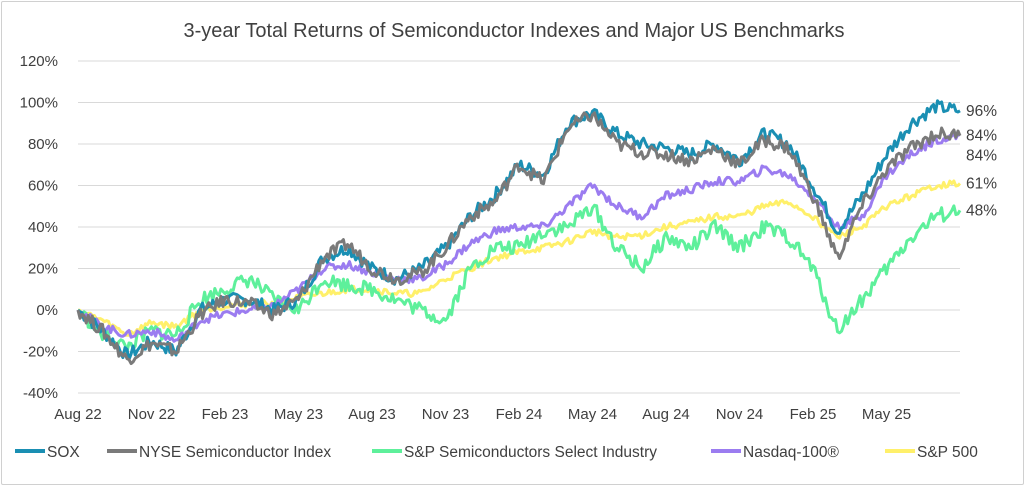 The height and width of the screenshot is (488, 1027). What do you see at coordinates (886, 414) in the screenshot?
I see `x-tick-label: May 25` at bounding box center [886, 414].